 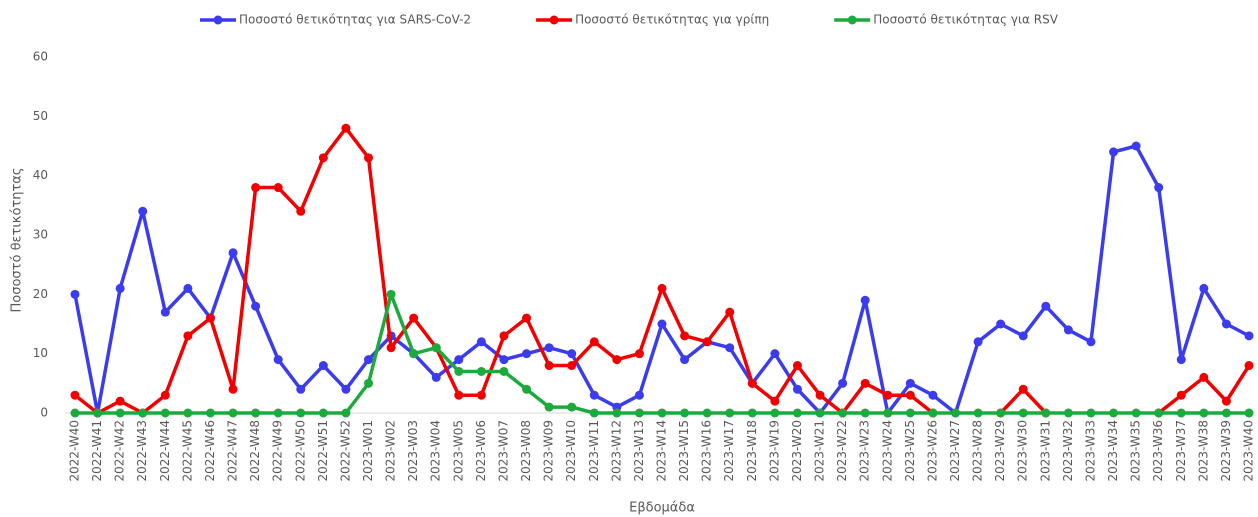 What do you see at coordinates (774, 451) in the screenshot?
I see `x-tick-label: 2023-W19` at bounding box center [774, 451].